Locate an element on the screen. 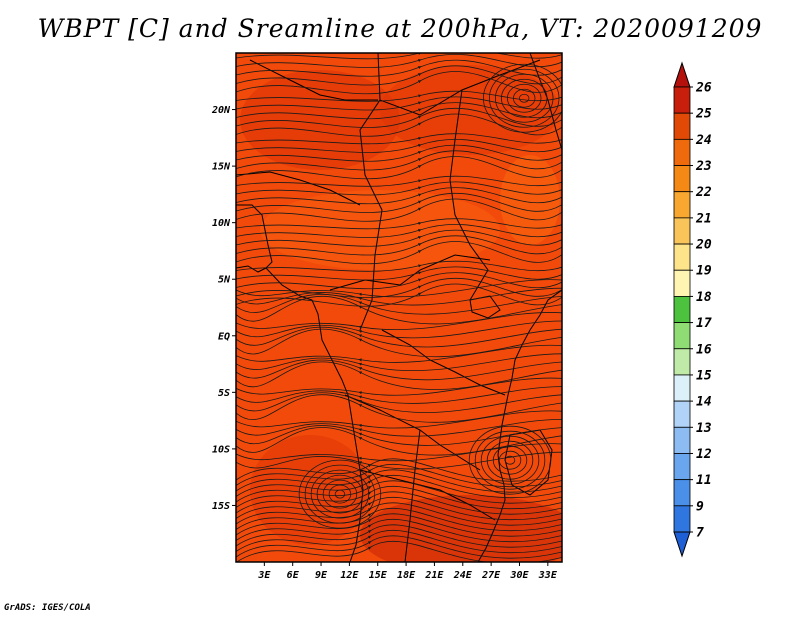 Image resolution: width=800 pixels, height=618 pixels. wbpt-patch-southwest is located at coordinates (310, 490).